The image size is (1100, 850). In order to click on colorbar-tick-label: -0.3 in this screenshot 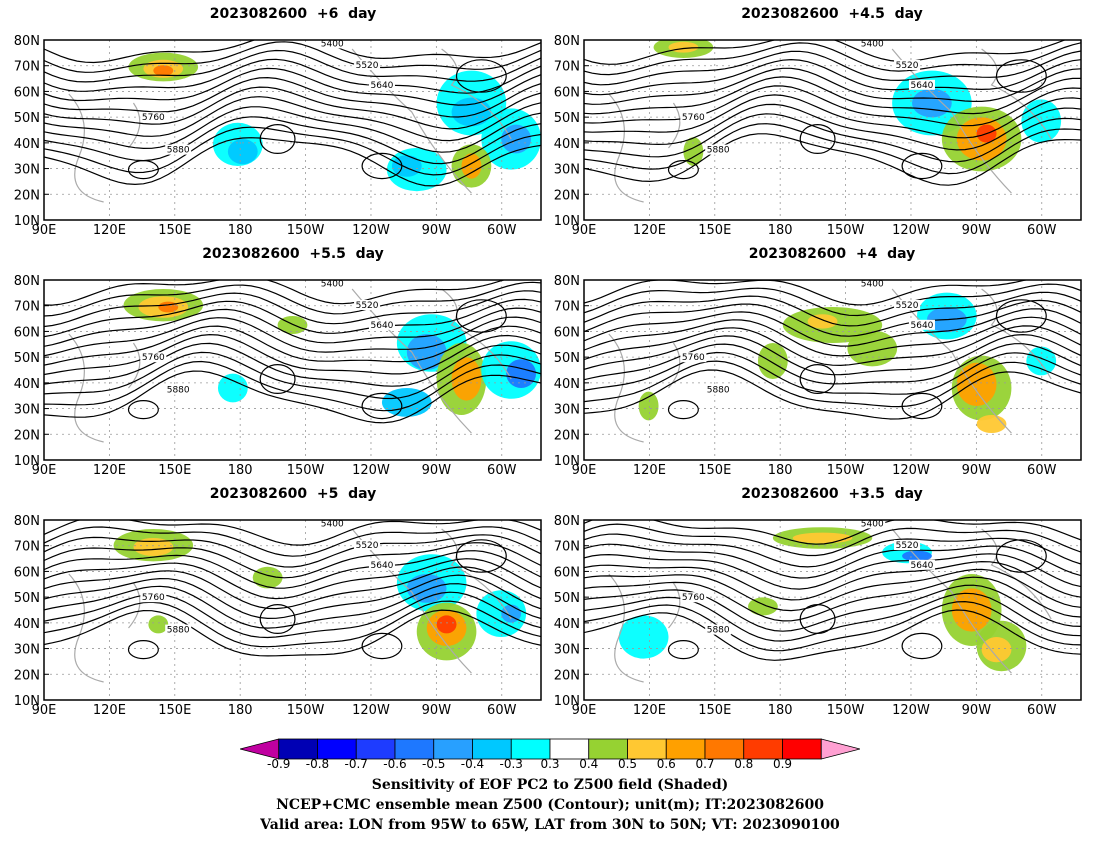, I will do `click(511, 764)`.